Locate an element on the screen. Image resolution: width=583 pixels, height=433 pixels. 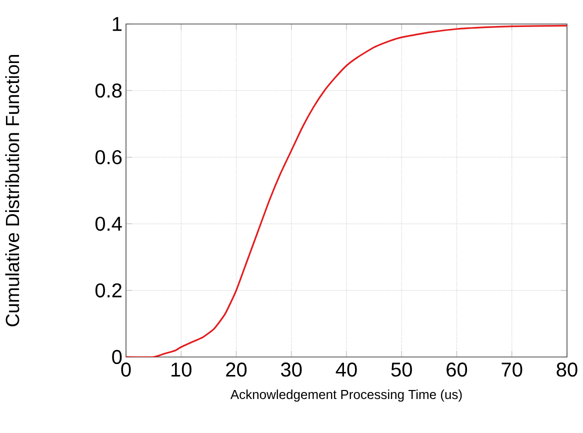
x-tick-label: 10 is located at coordinates (182, 369).